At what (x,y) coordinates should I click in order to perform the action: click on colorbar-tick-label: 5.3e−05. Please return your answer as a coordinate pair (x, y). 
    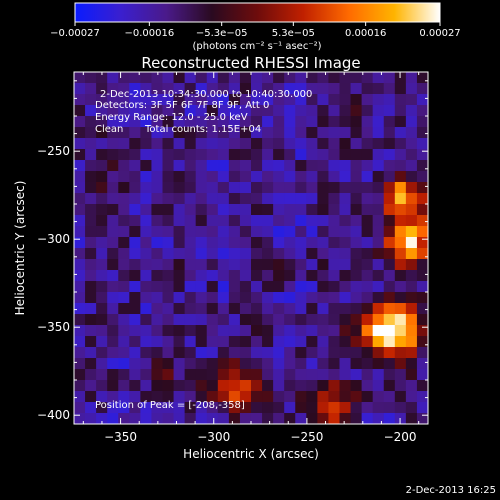
    Looking at the image, I should click on (293, 33).